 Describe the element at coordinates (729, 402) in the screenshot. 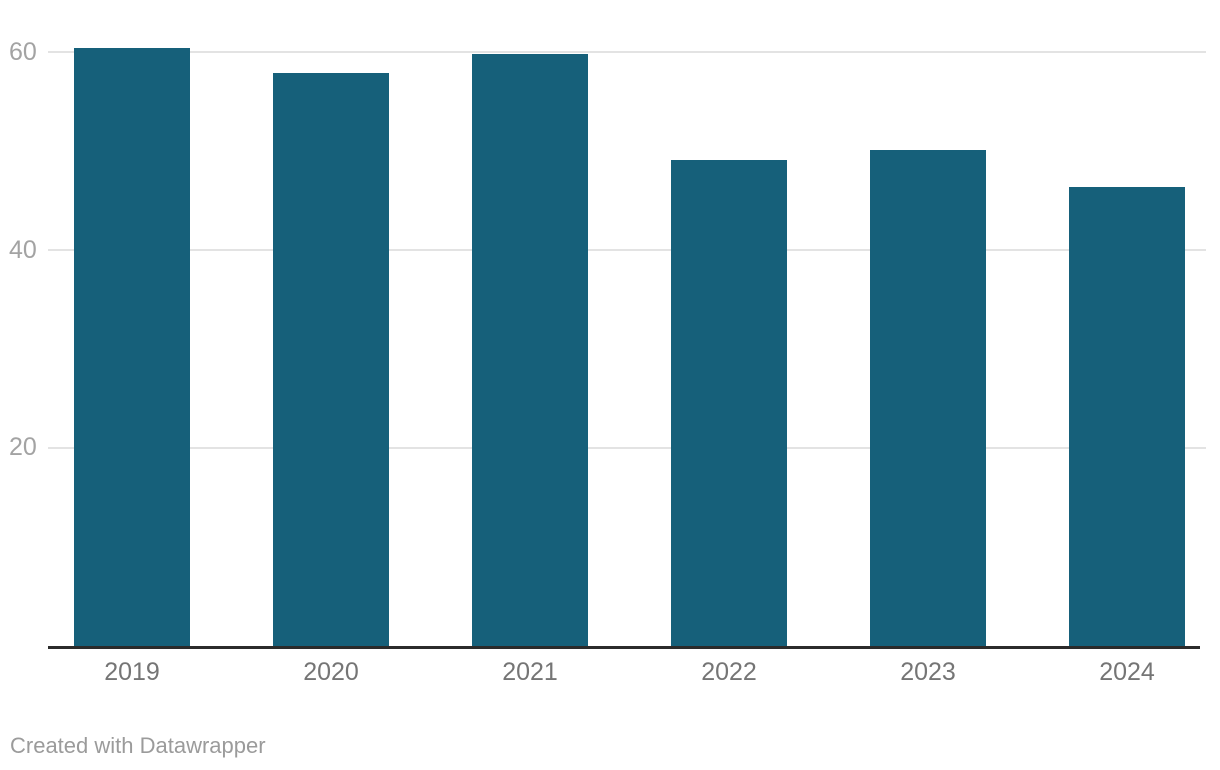

I see `bar-2022` at that location.